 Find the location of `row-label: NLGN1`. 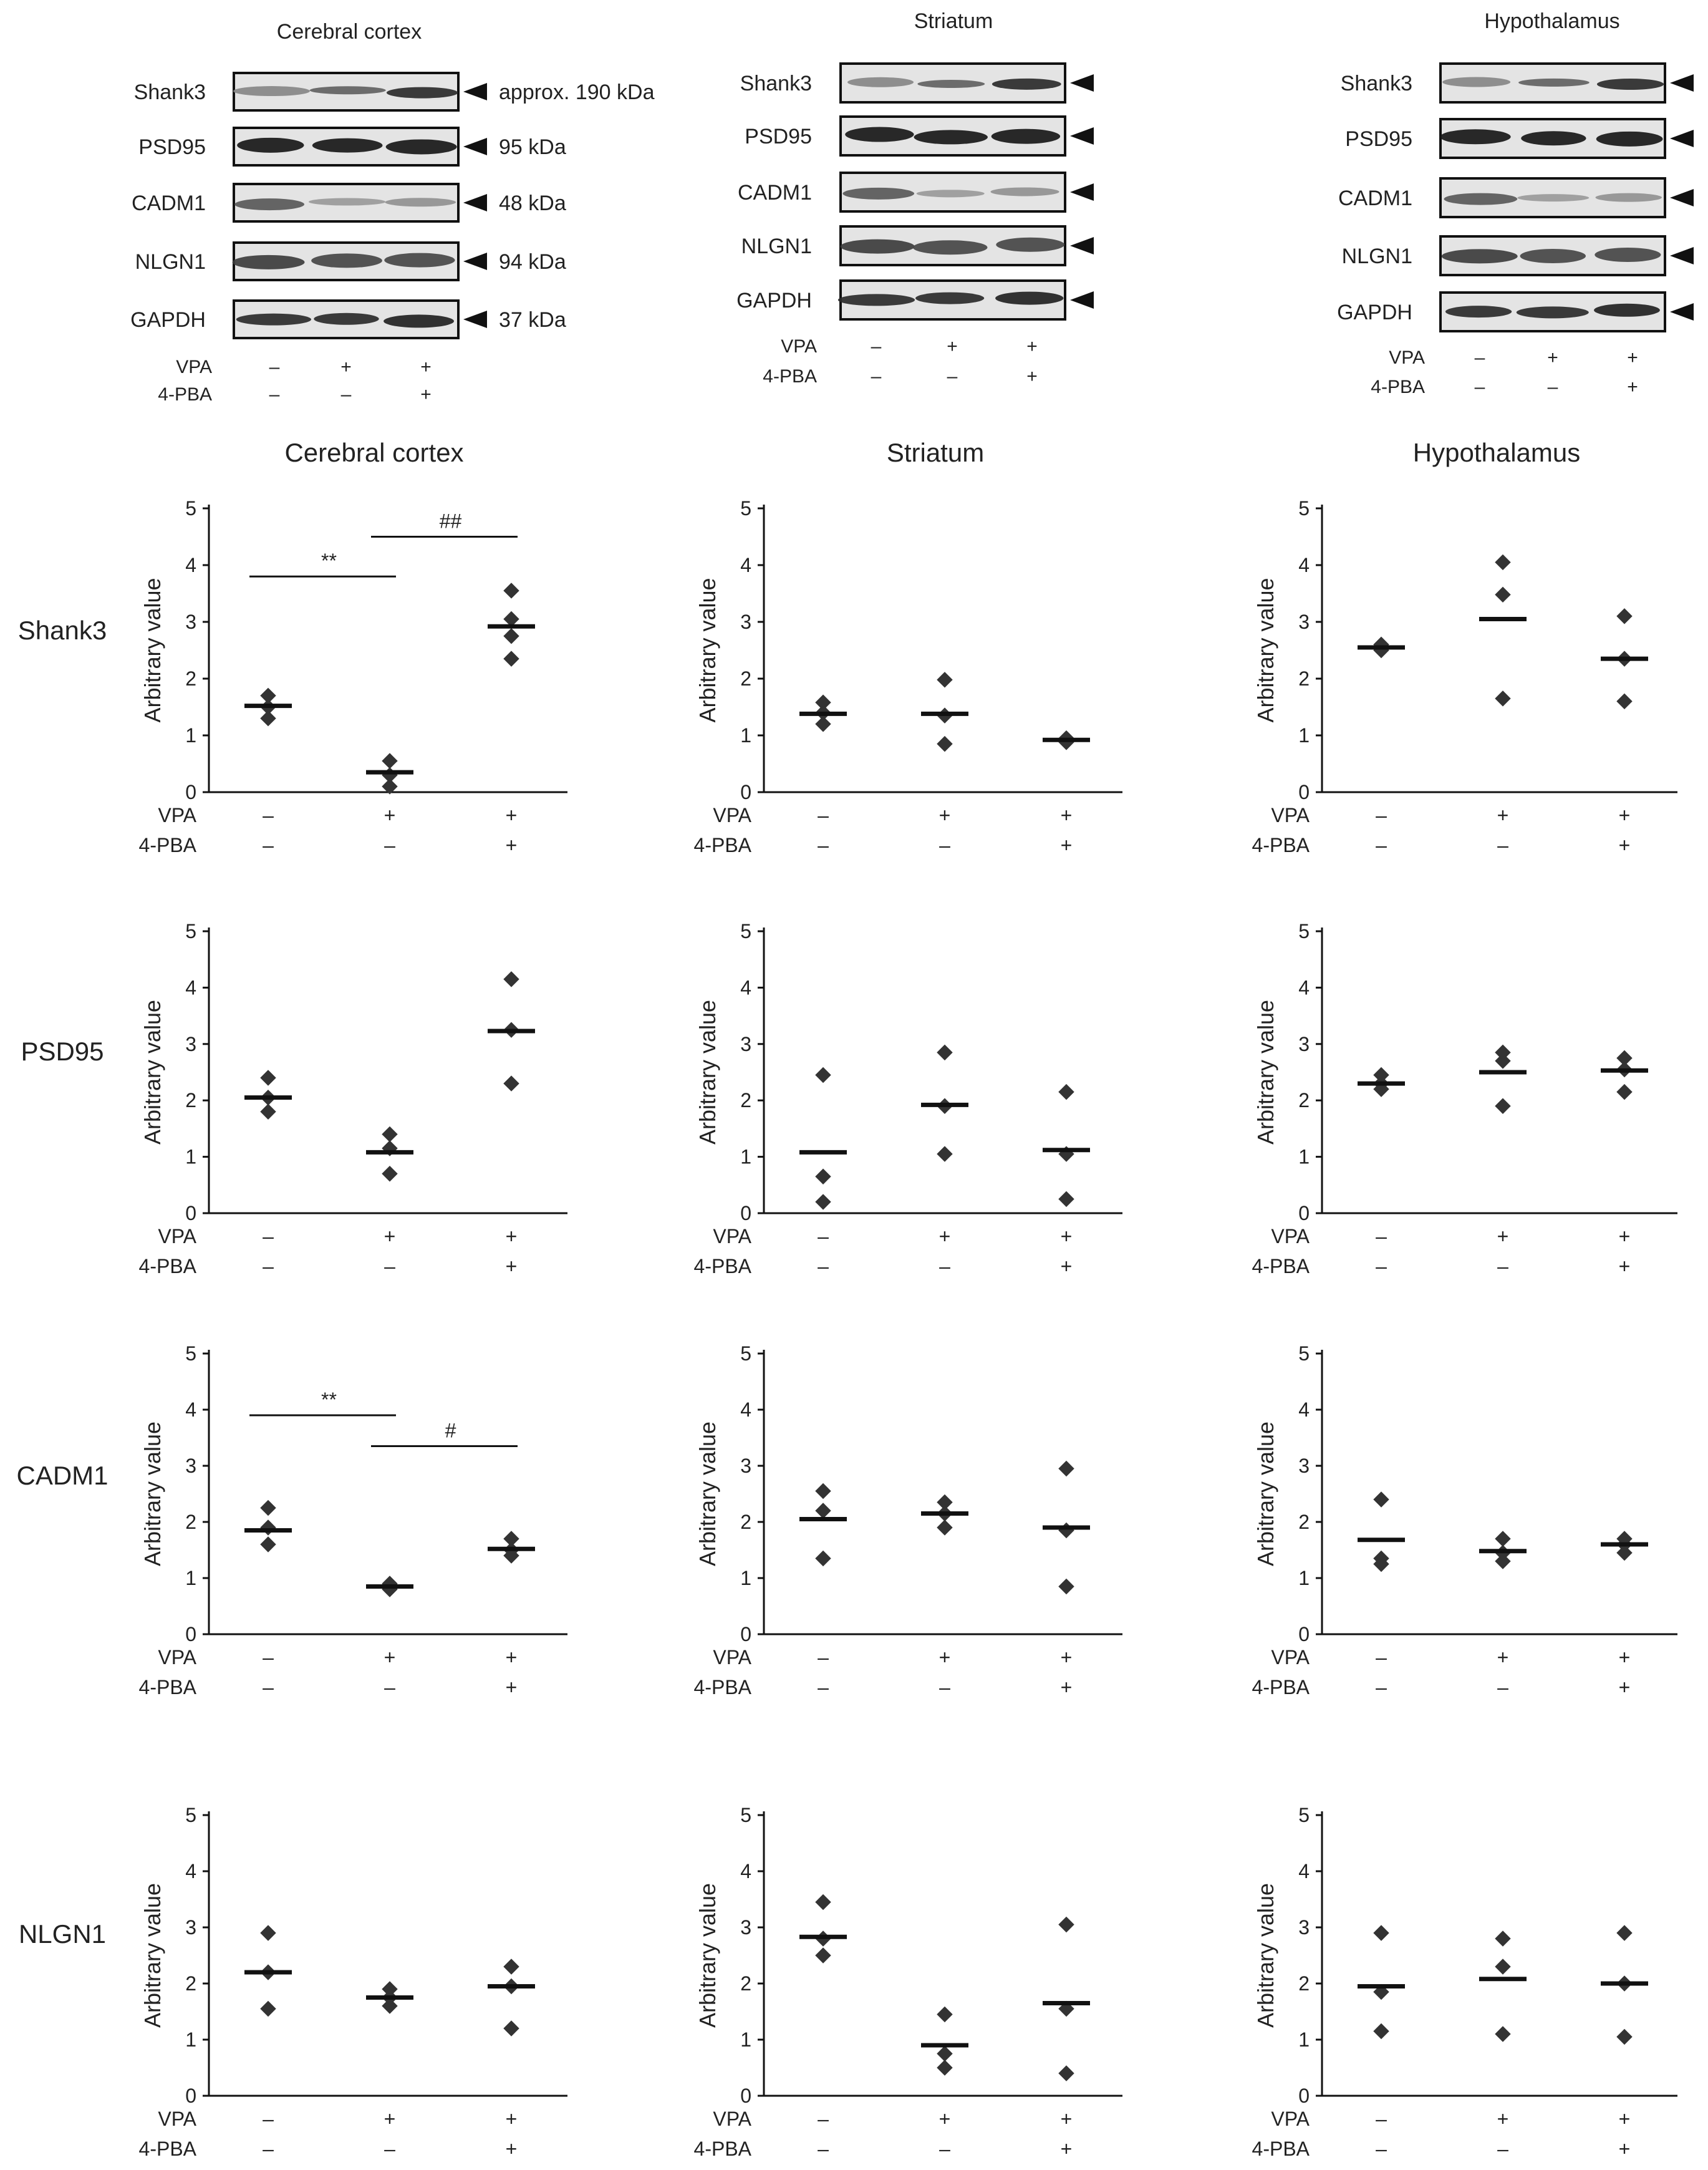

row-label: NLGN1 is located at coordinates (62, 1934).